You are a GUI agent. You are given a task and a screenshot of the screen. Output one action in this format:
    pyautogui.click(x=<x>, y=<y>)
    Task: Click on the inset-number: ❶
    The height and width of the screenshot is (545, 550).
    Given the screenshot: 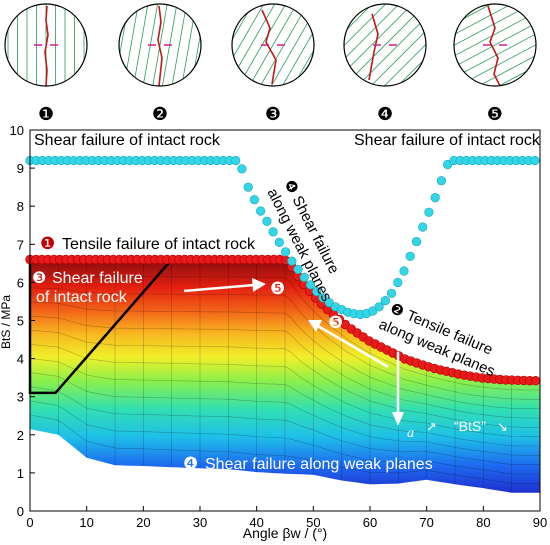 What is the action you would take?
    pyautogui.click(x=46, y=114)
    